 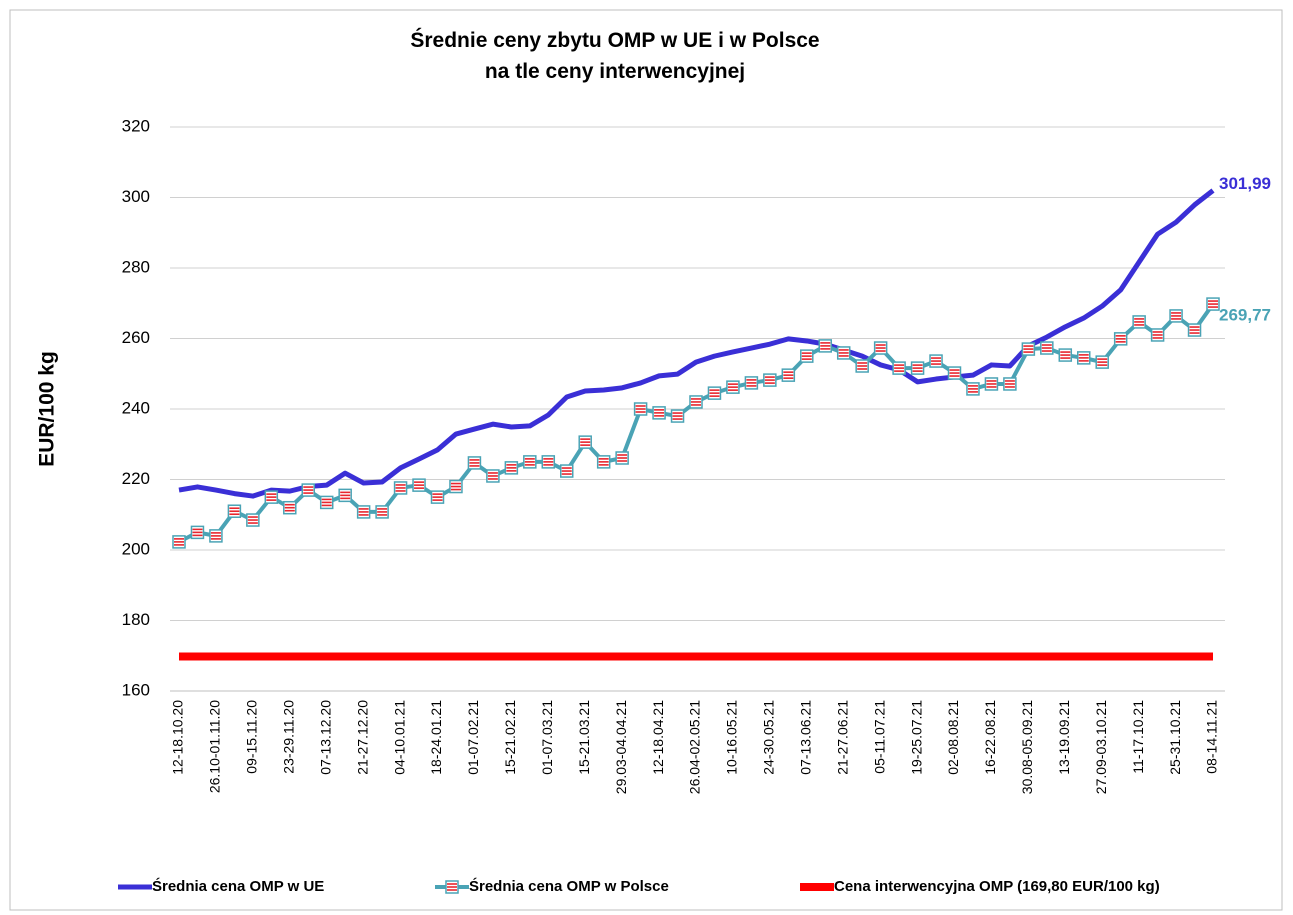 I want to click on x-tick-label: 13-19.09.21, so click(x=1064, y=737).